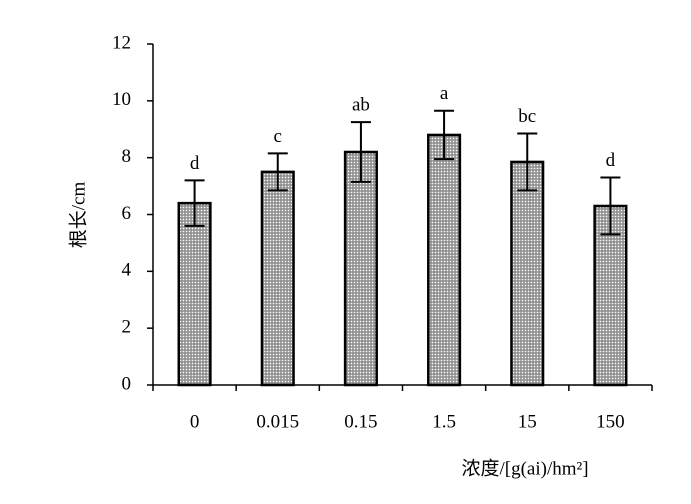 The image size is (691, 504). What do you see at coordinates (127, 213) in the screenshot?
I see `y-tick-label: 6` at bounding box center [127, 213].